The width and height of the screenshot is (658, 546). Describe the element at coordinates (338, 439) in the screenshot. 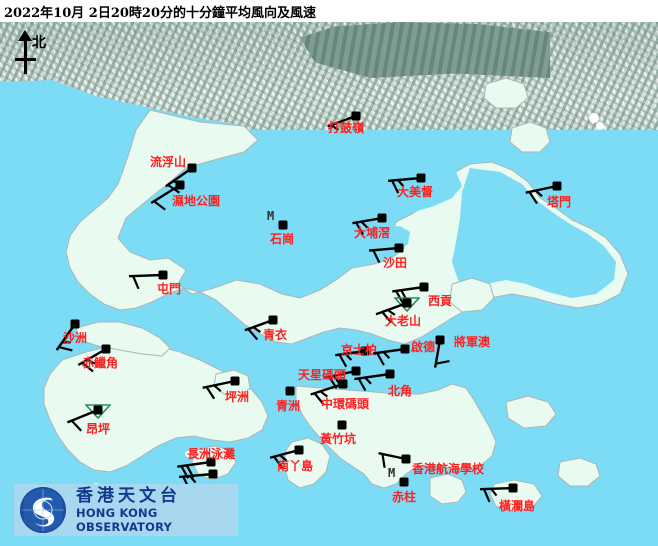

I see `station-label: 黃竹坑` at that location.